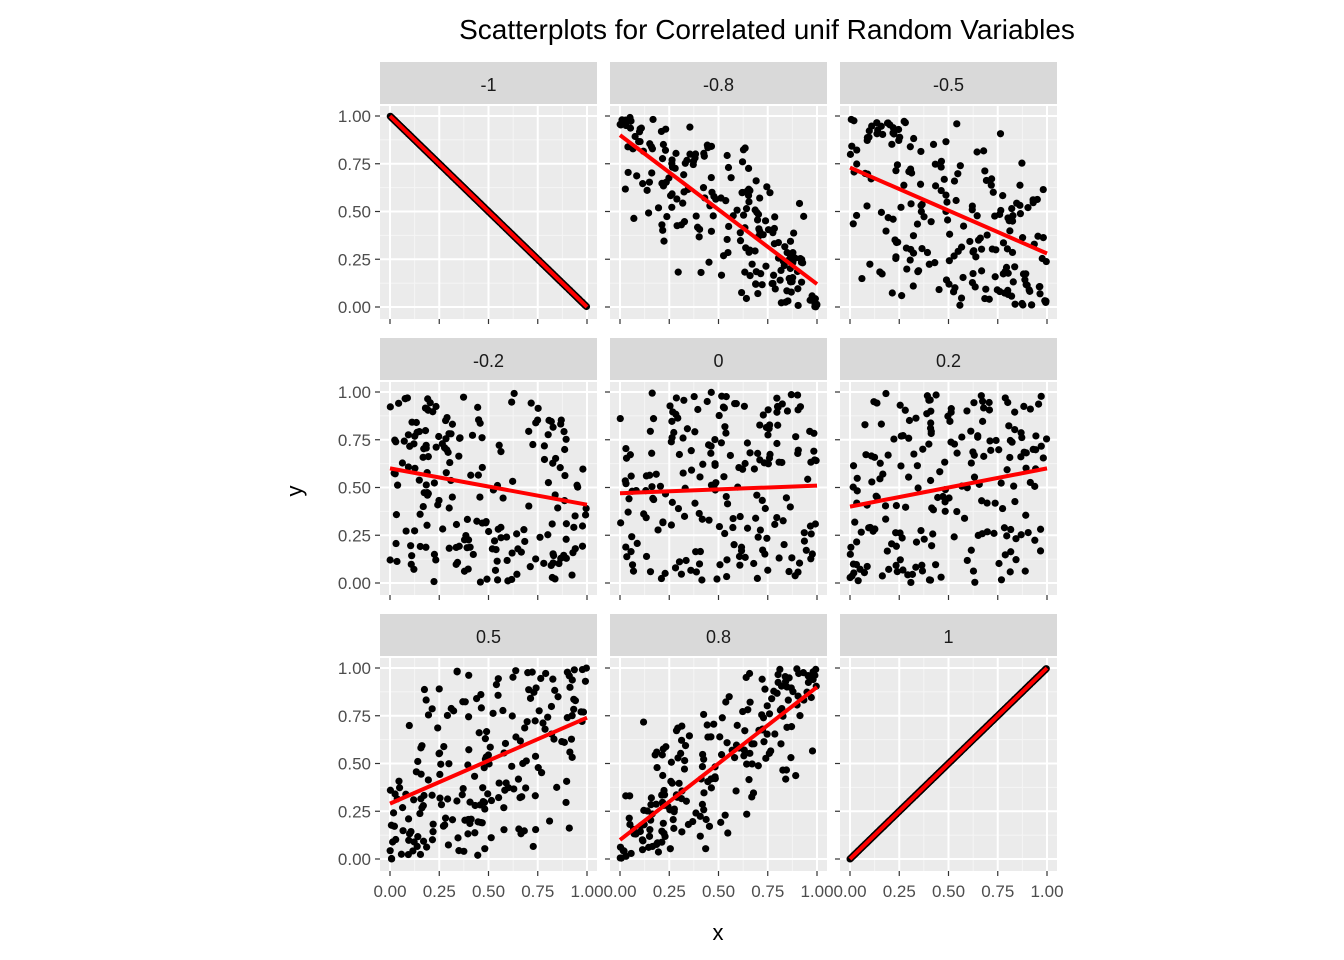 This screenshot has width=1344, height=960. What do you see at coordinates (354, 716) in the screenshot?
I see `y-tick-label: 0.75` at bounding box center [354, 716].